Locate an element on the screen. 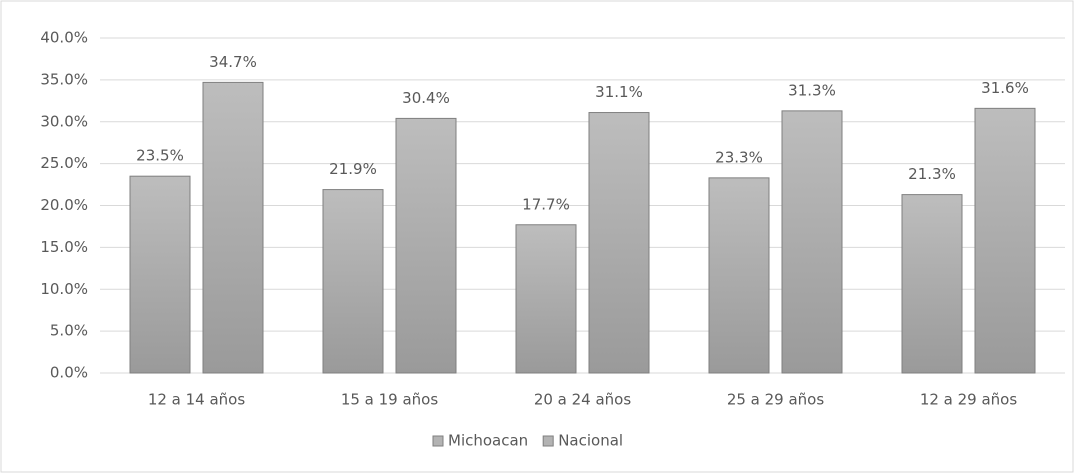 The image size is (1075, 474). value-label: 23.3% is located at coordinates (739, 157).